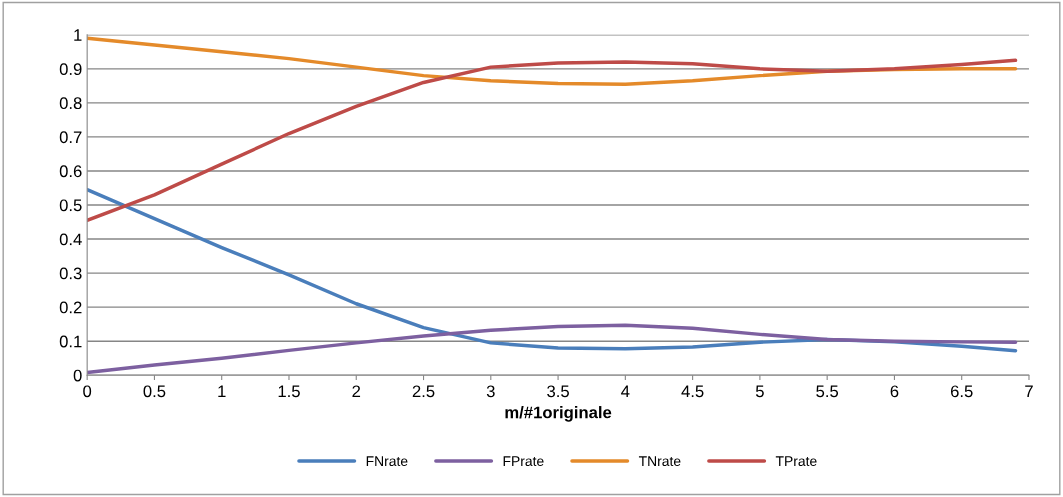 The height and width of the screenshot is (497, 1063). Describe the element at coordinates (77, 375) in the screenshot. I see `y-tick-label: 0` at that location.